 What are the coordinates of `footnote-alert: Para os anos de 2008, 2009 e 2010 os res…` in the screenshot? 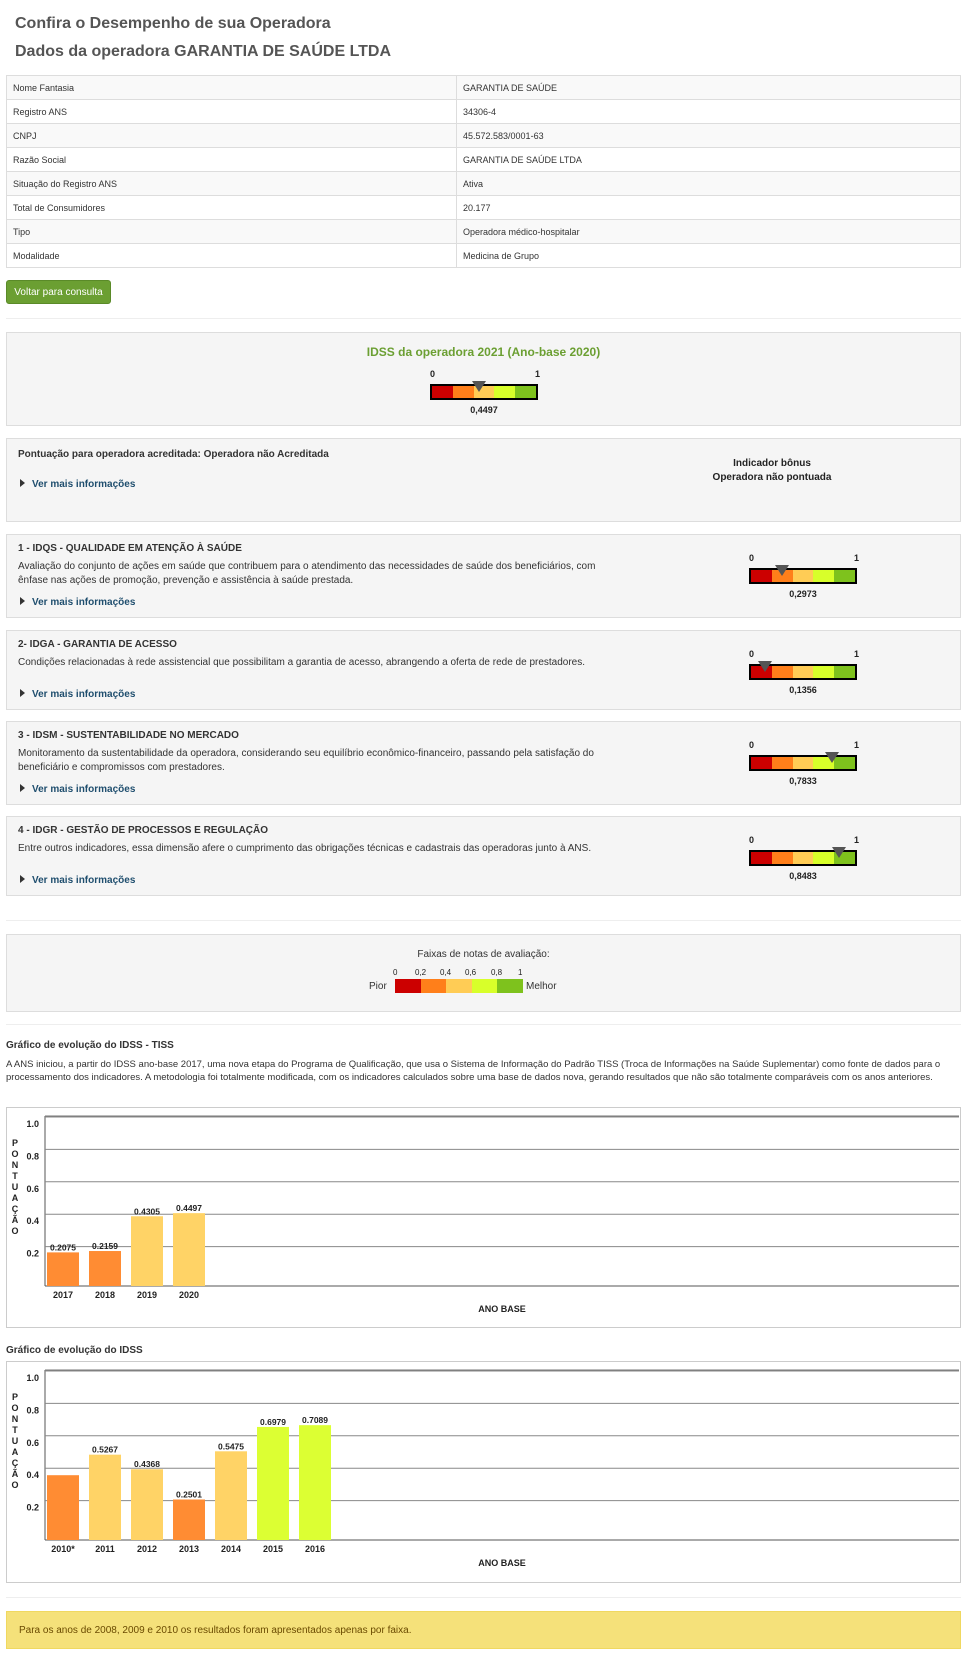 It's located at (483, 1630).